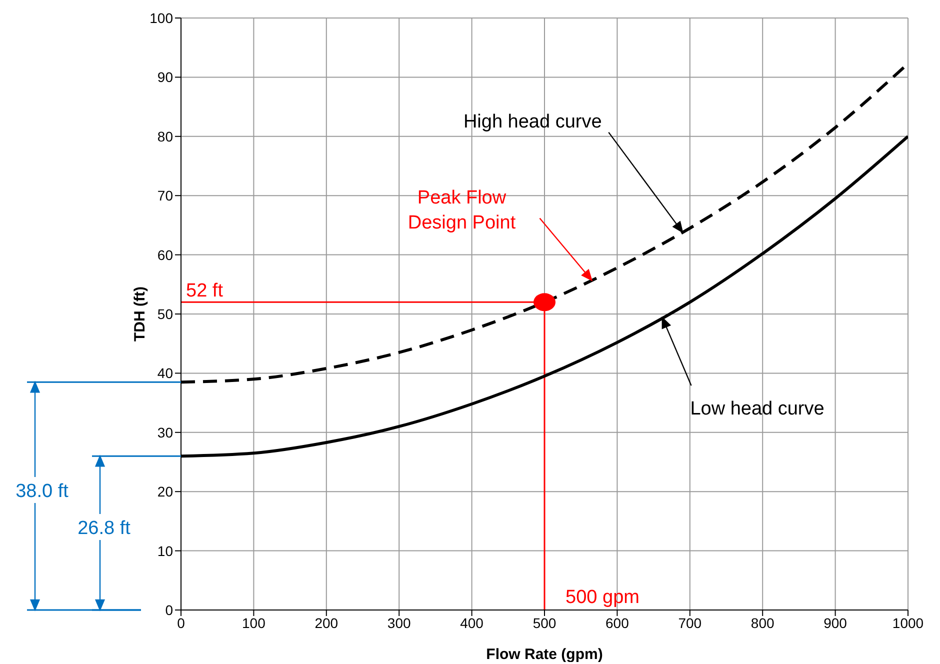 The height and width of the screenshot is (664, 940). Describe the element at coordinates (399, 622) in the screenshot. I see `x-tick-label: 300` at that location.